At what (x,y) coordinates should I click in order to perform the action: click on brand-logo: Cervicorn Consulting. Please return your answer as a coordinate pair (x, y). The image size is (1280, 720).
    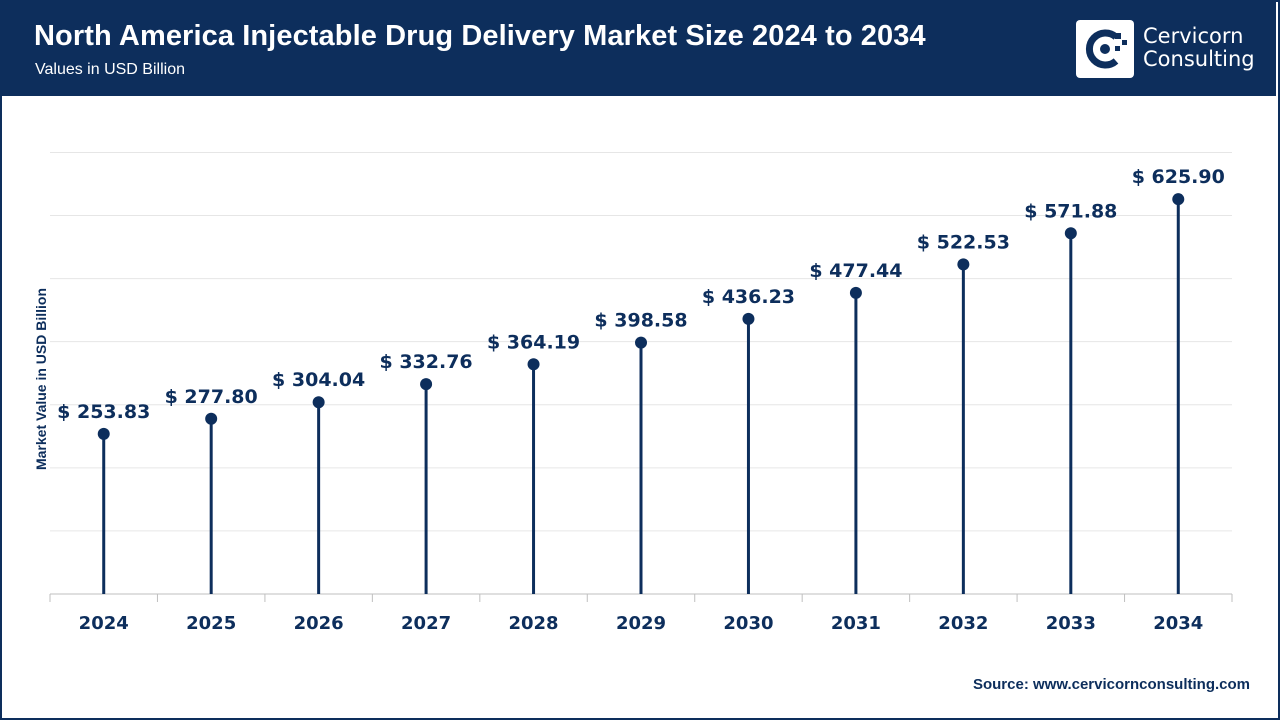
    Looking at the image, I should click on (1166, 49).